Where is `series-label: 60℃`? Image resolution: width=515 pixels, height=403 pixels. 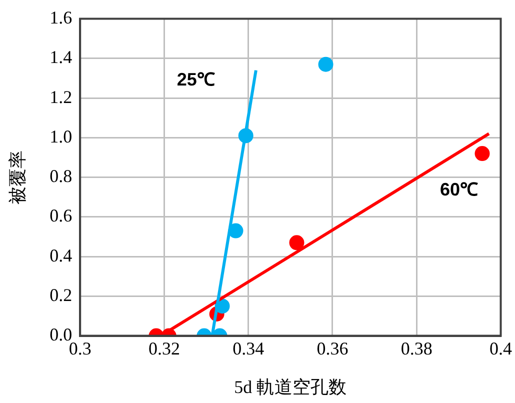 series-label: 60℃ is located at coordinates (459, 190).